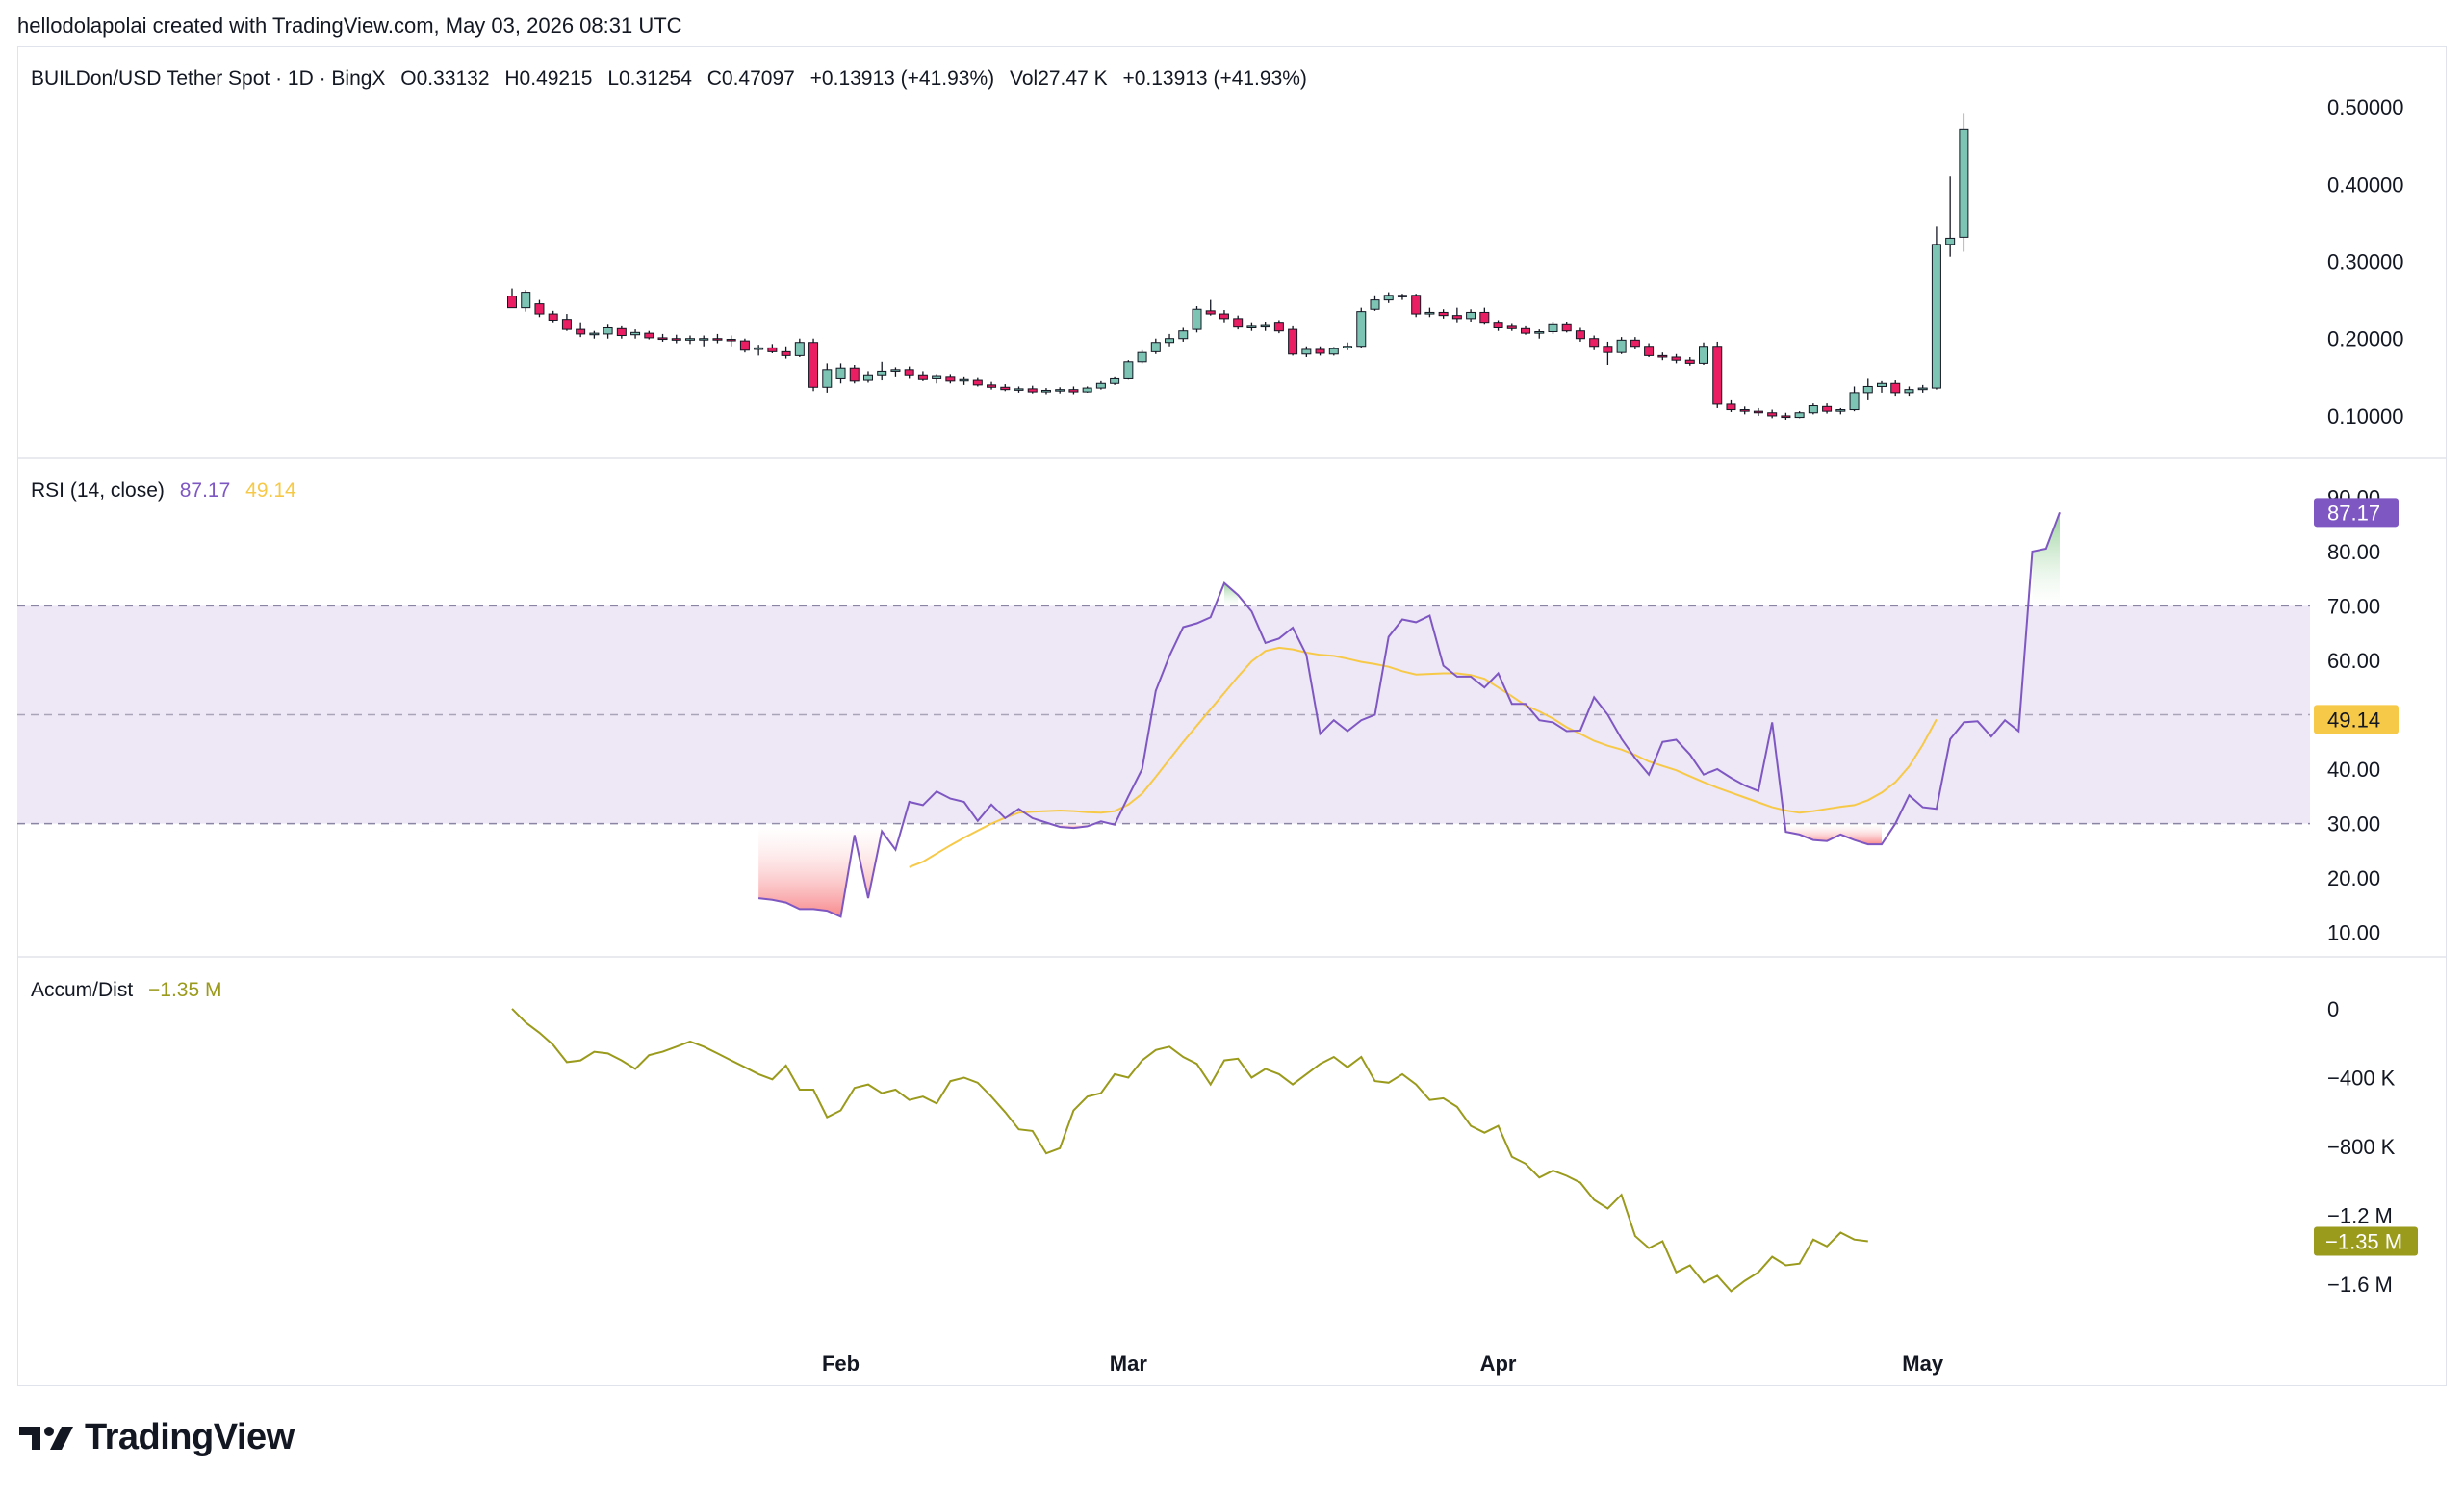 The image size is (2464, 1493). Describe the element at coordinates (750, 78) in the screenshot. I see `close-value: C0.47097` at that location.